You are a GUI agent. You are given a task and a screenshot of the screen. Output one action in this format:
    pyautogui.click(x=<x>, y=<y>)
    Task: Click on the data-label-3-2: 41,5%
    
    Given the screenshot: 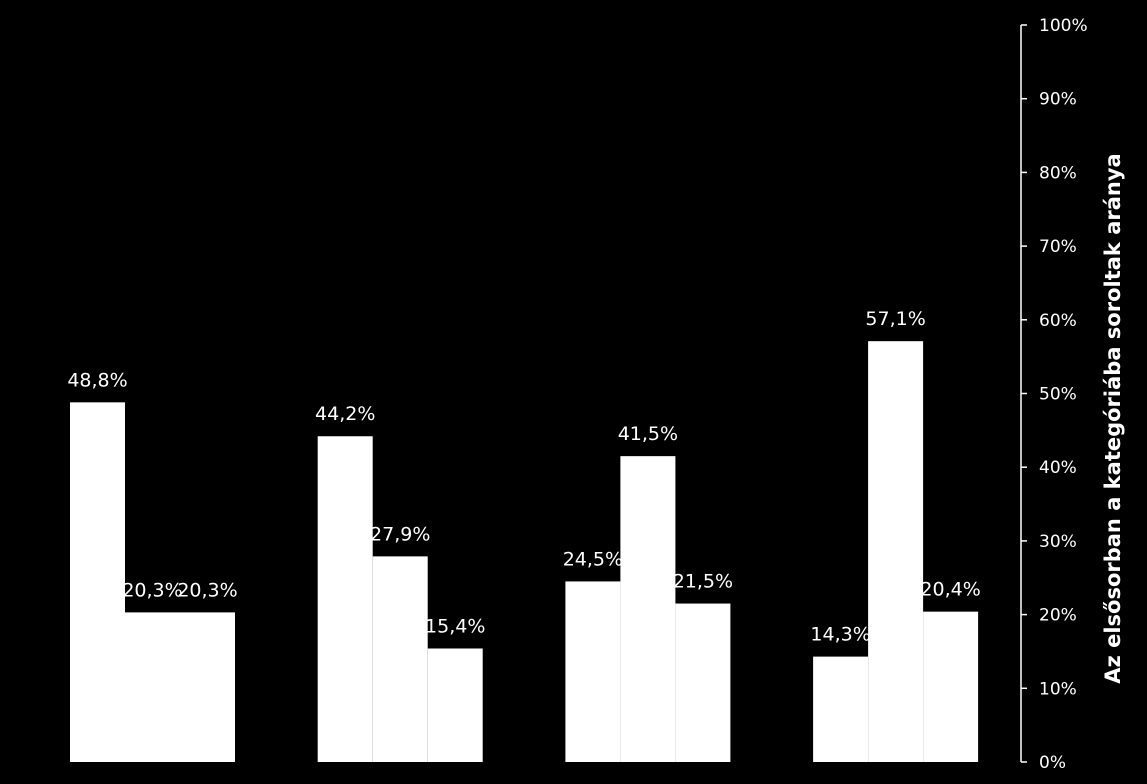 What is the action you would take?
    pyautogui.click(x=648, y=434)
    